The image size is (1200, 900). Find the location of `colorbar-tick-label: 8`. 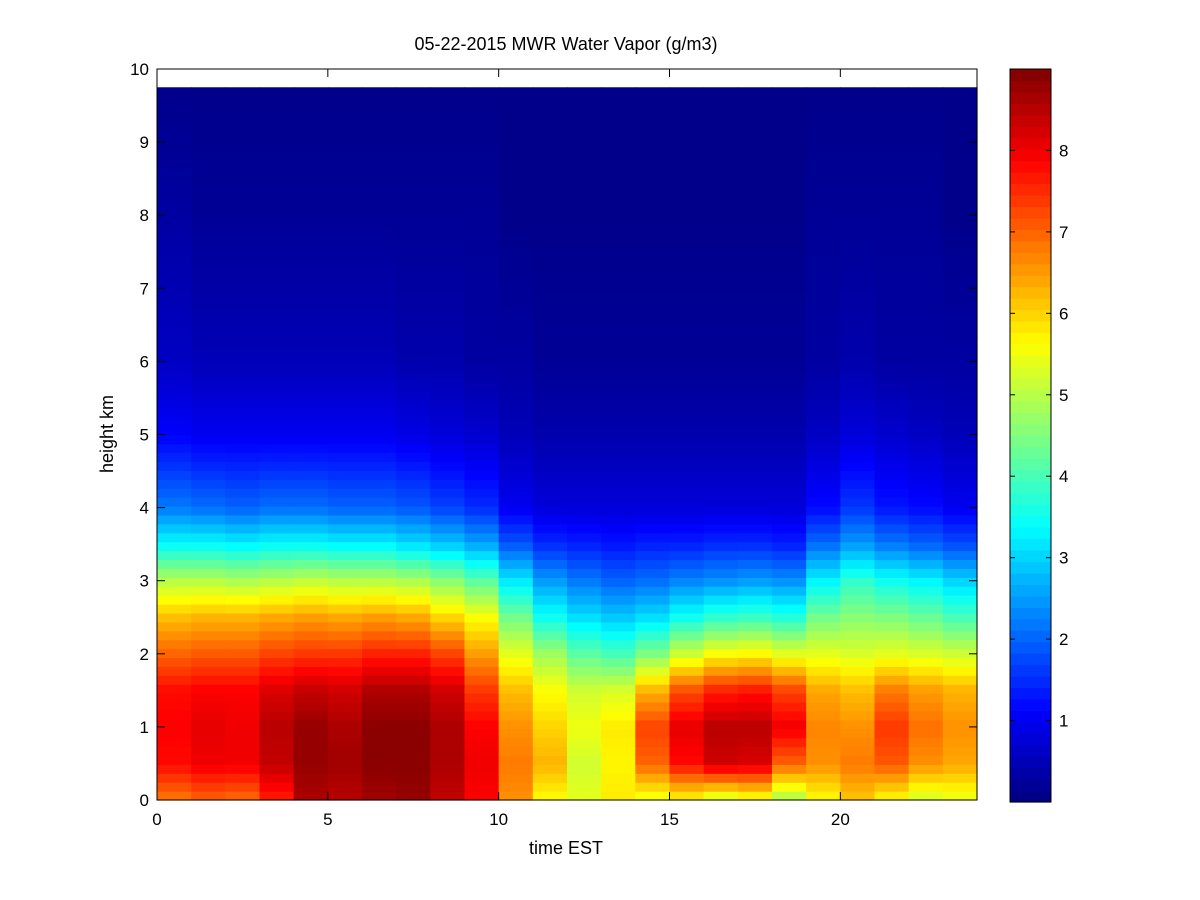

colorbar-tick-label: 8 is located at coordinates (1063, 150).